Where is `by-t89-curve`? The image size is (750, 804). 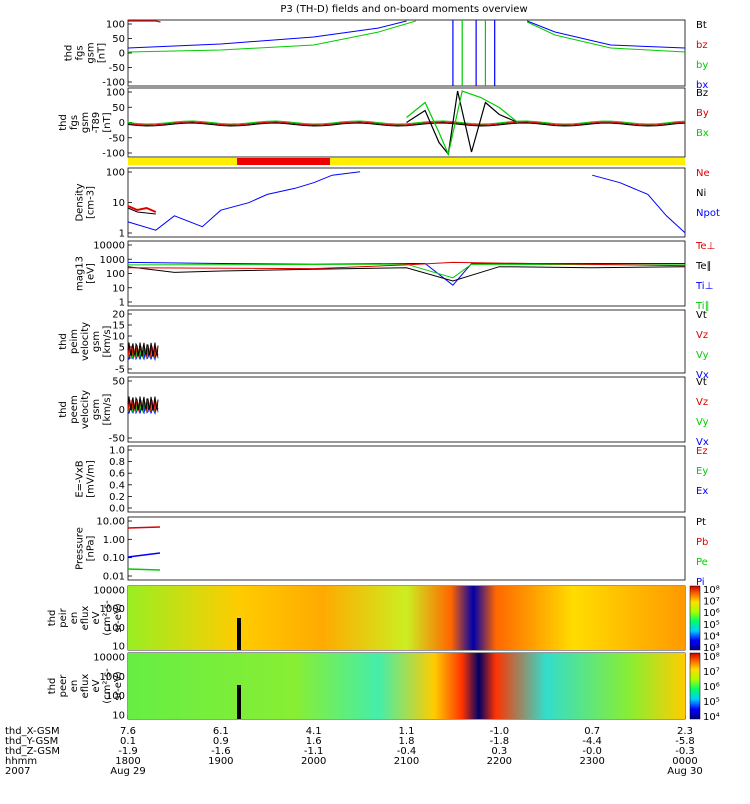
by-t89-curve is located at coordinates (406, 123).